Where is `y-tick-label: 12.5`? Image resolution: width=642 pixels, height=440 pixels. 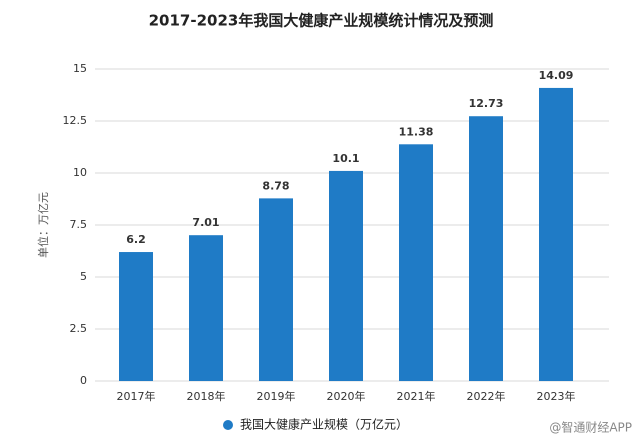 y-tick-label: 12.5 is located at coordinates (75, 120).